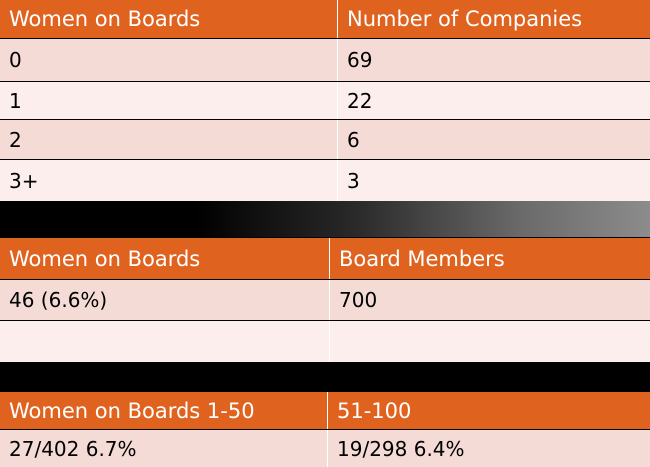  What do you see at coordinates (164, 448) in the screenshot?
I see `table3-cell-1-50: 27/402 6.7%` at bounding box center [164, 448].